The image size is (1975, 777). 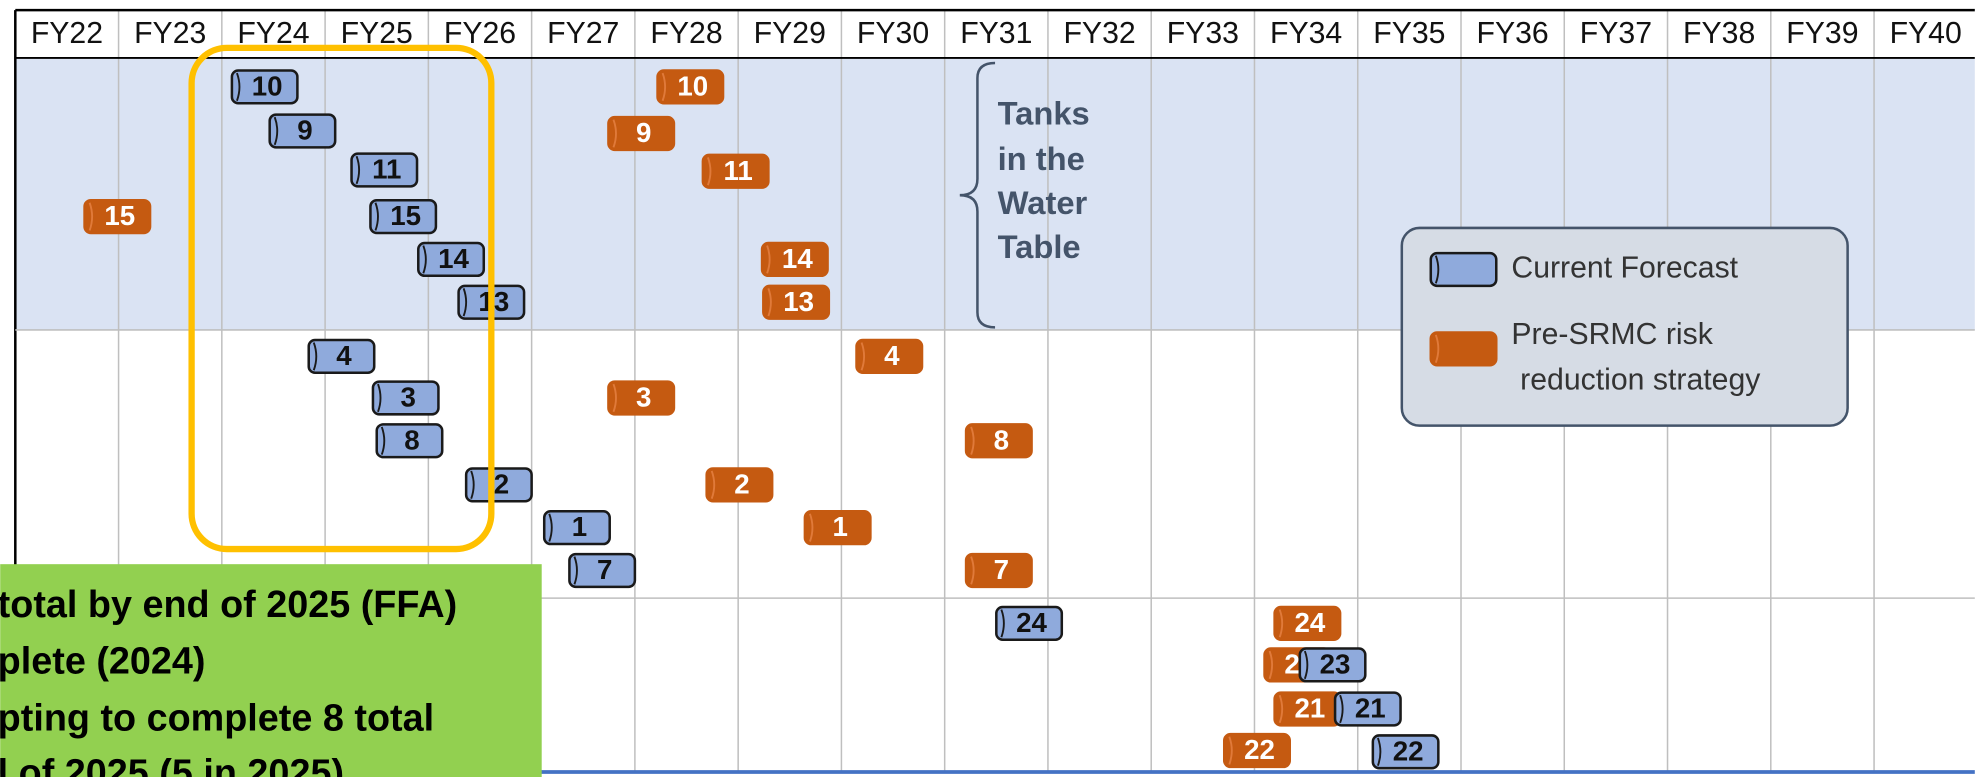 What do you see at coordinates (686, 33) in the screenshot?
I see `year-label: FY28` at bounding box center [686, 33].